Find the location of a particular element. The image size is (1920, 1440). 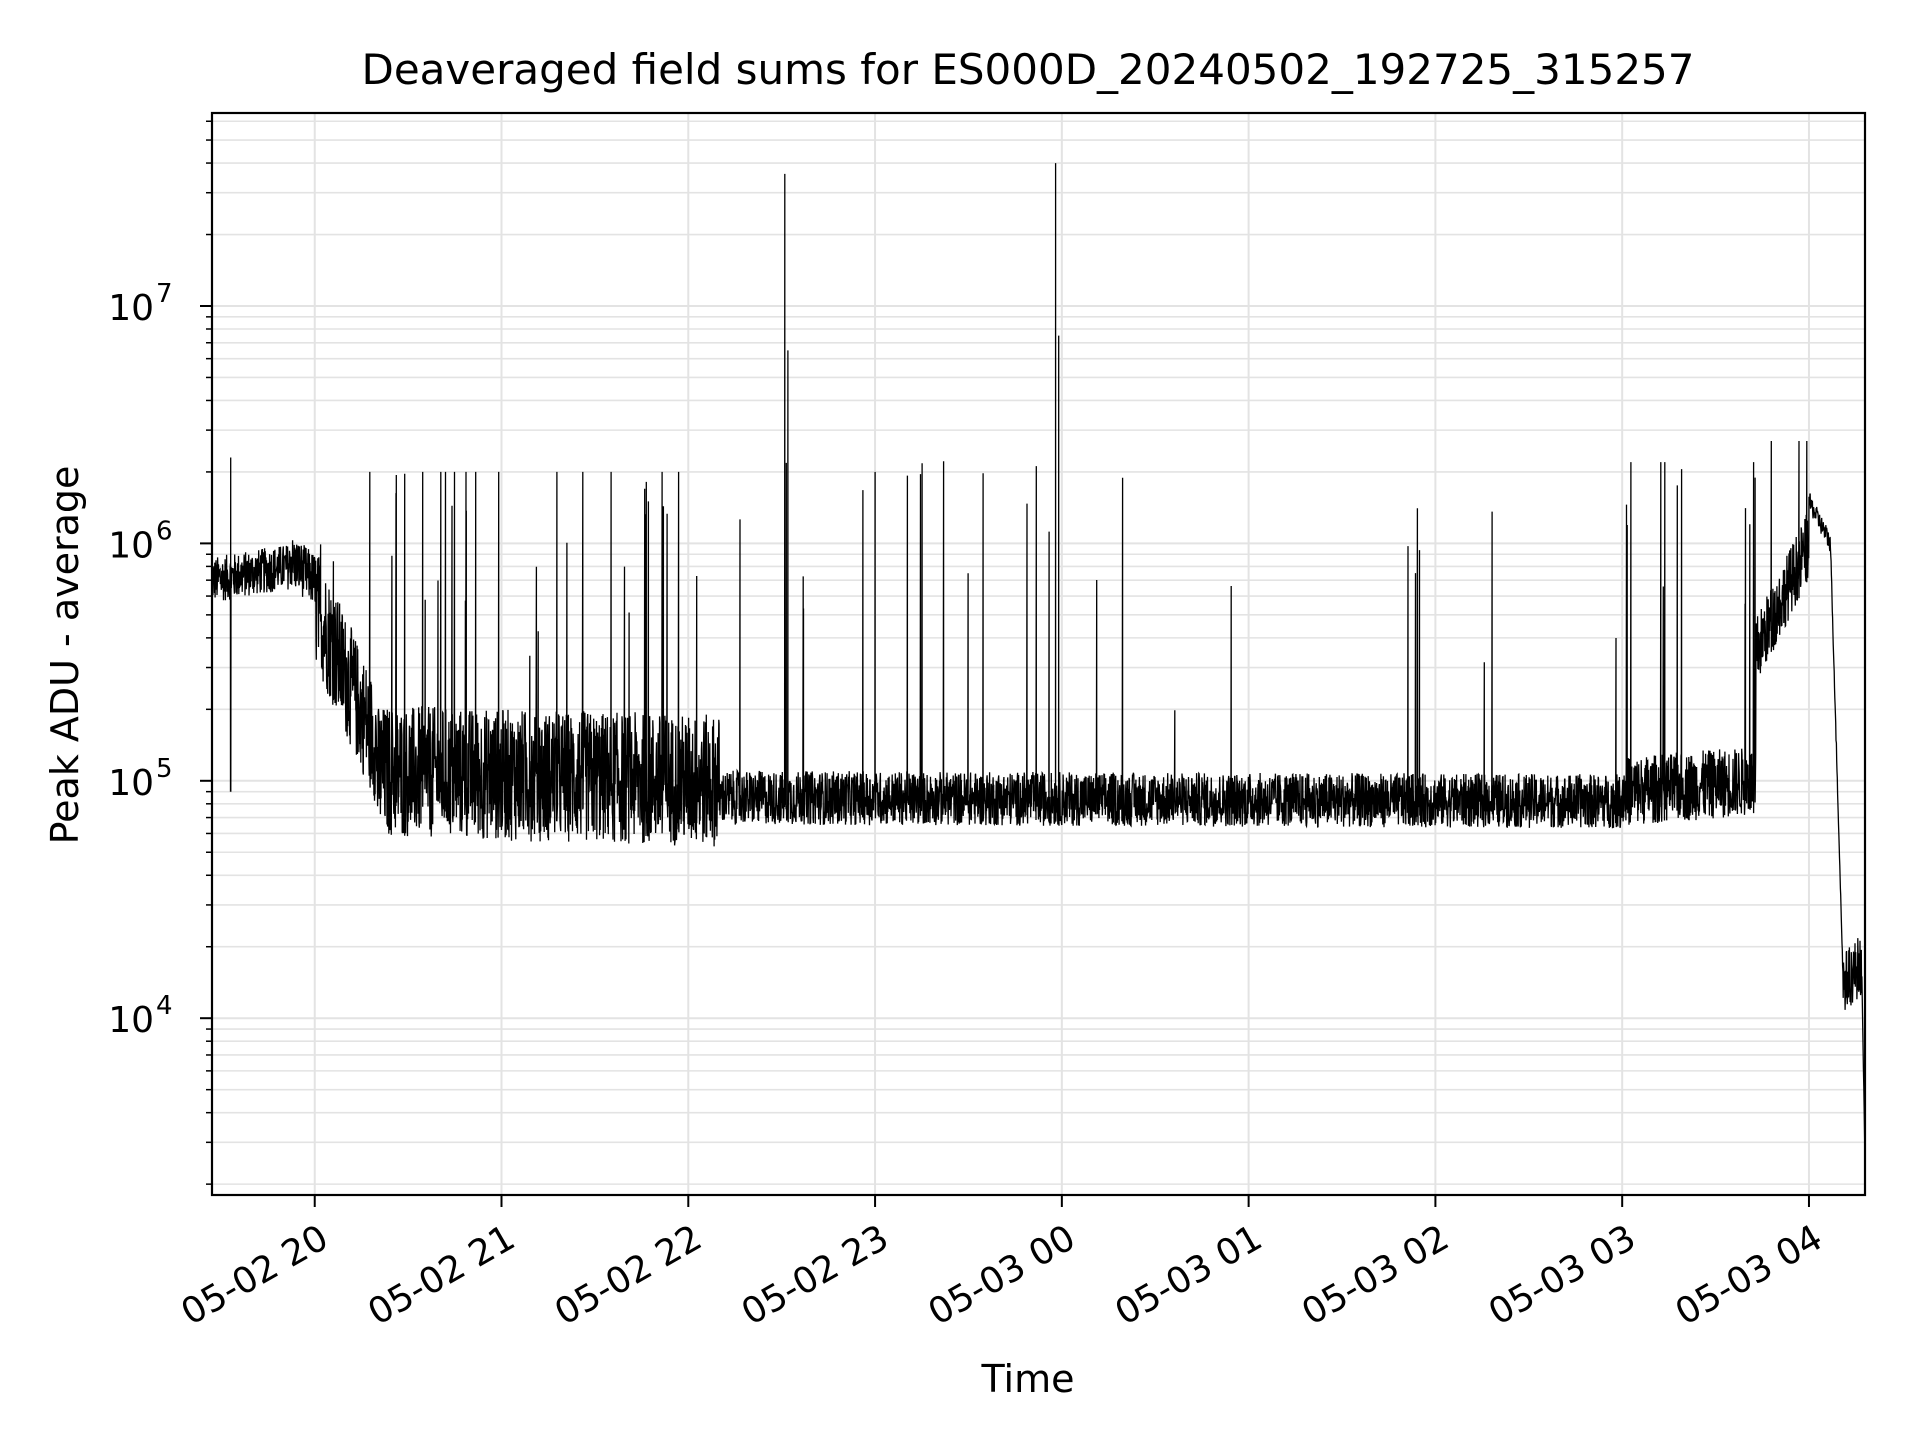

y-tick-exponent: 6 is located at coordinates (164, 531).